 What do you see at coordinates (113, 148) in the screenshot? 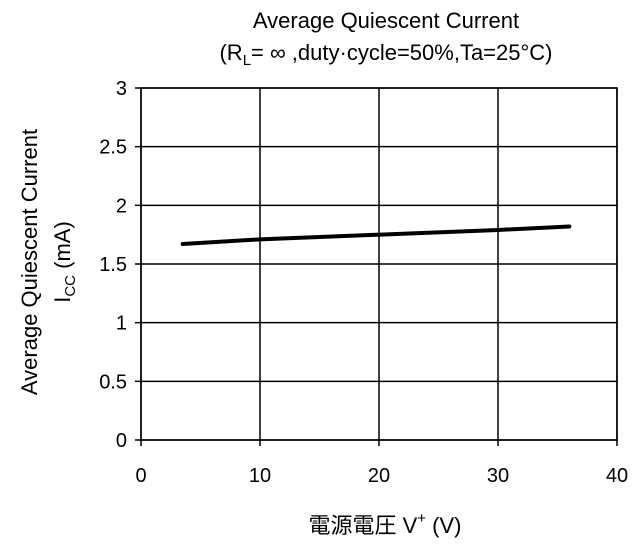
I see `y-tick-label: 2.5` at bounding box center [113, 148].